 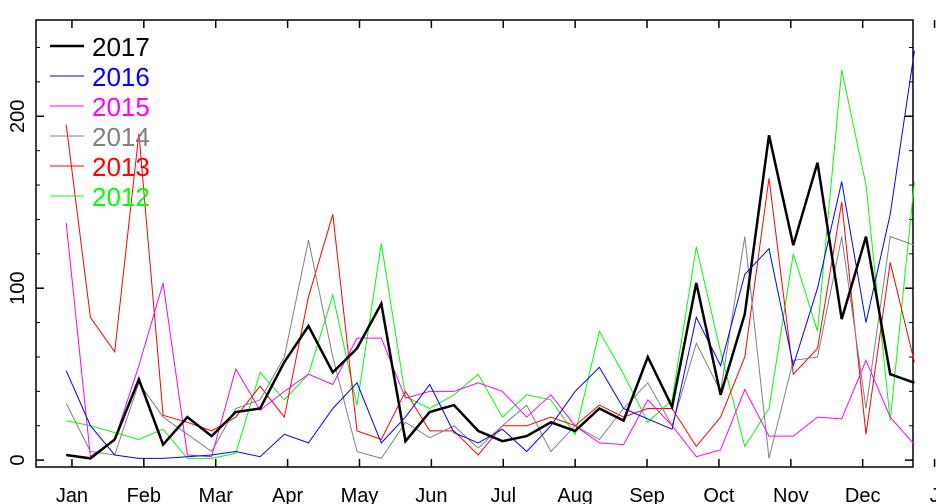 I want to click on x-tick-label: Oct, so click(x=719, y=494).